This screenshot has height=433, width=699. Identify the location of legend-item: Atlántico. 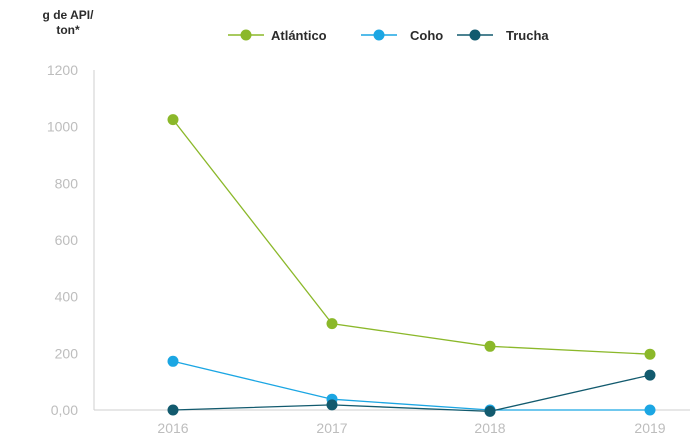
(277, 35).